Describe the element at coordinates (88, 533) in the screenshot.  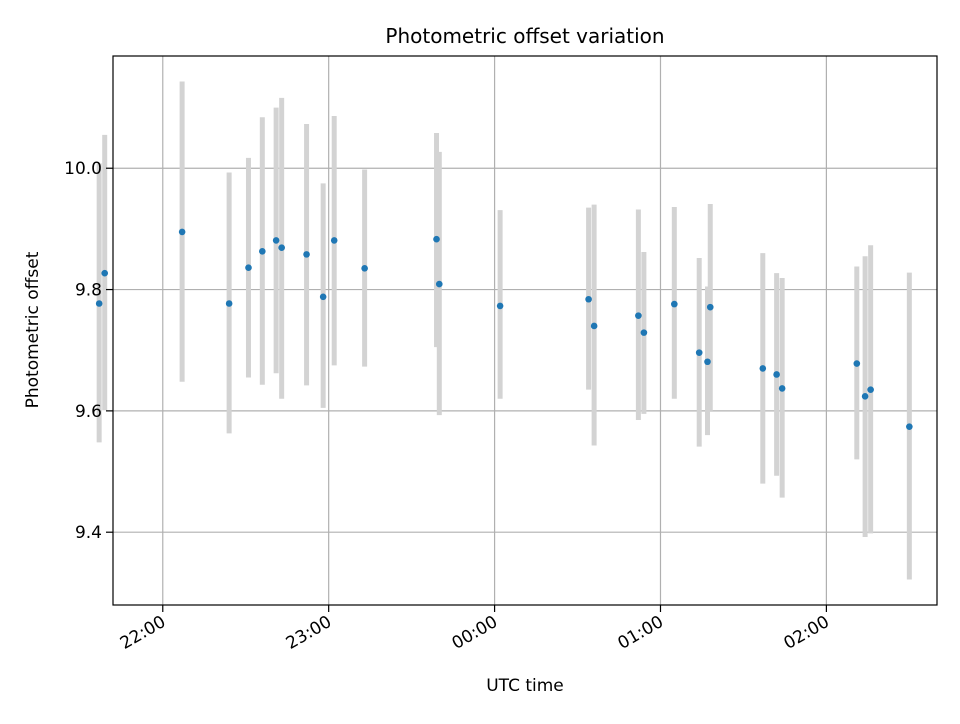
I see `y-tick-label: 9.4` at that location.